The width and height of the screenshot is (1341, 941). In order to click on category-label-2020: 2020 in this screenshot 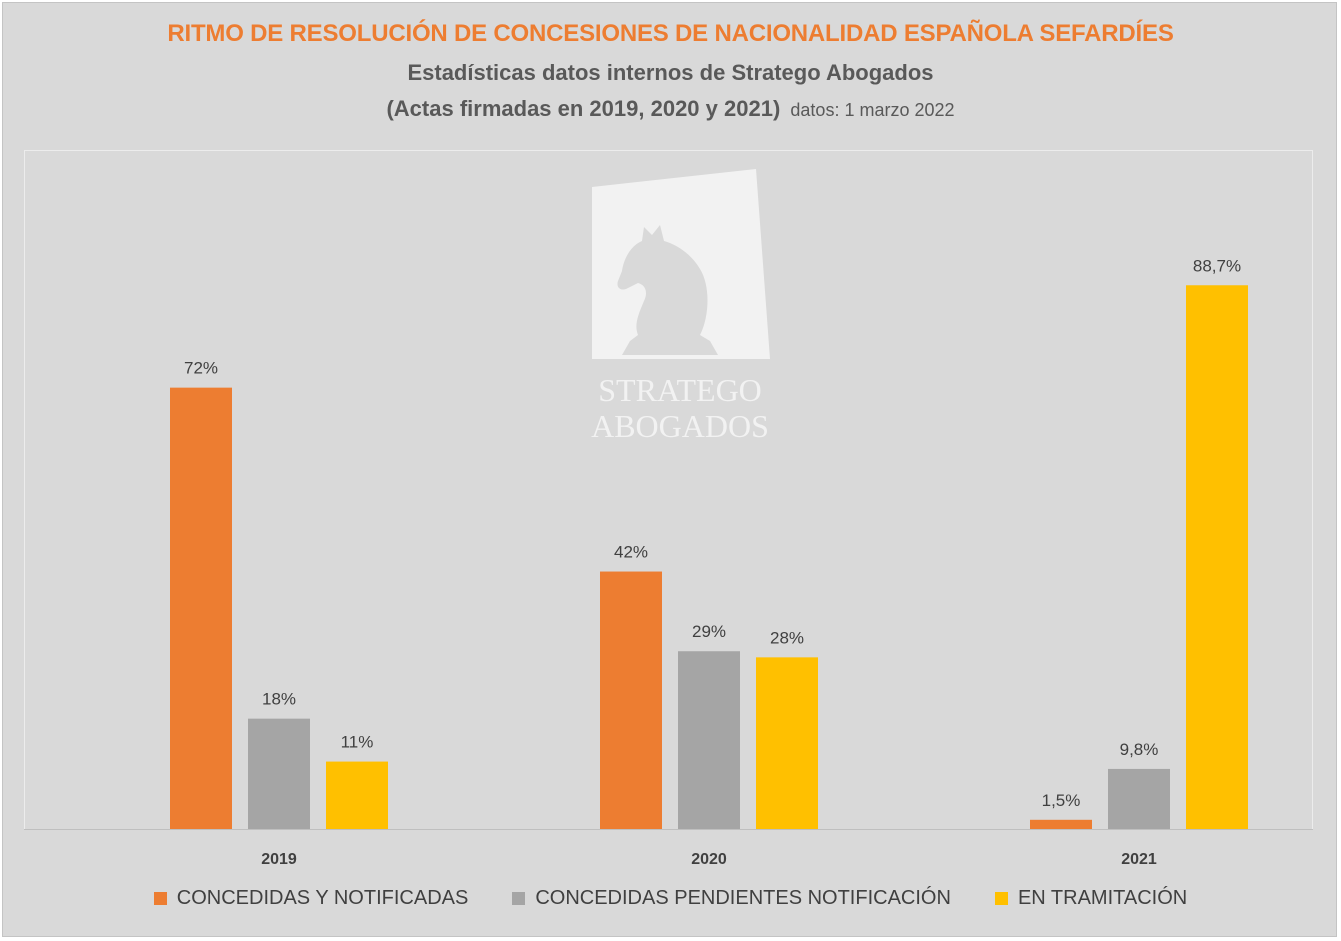, I will do `click(709, 859)`.